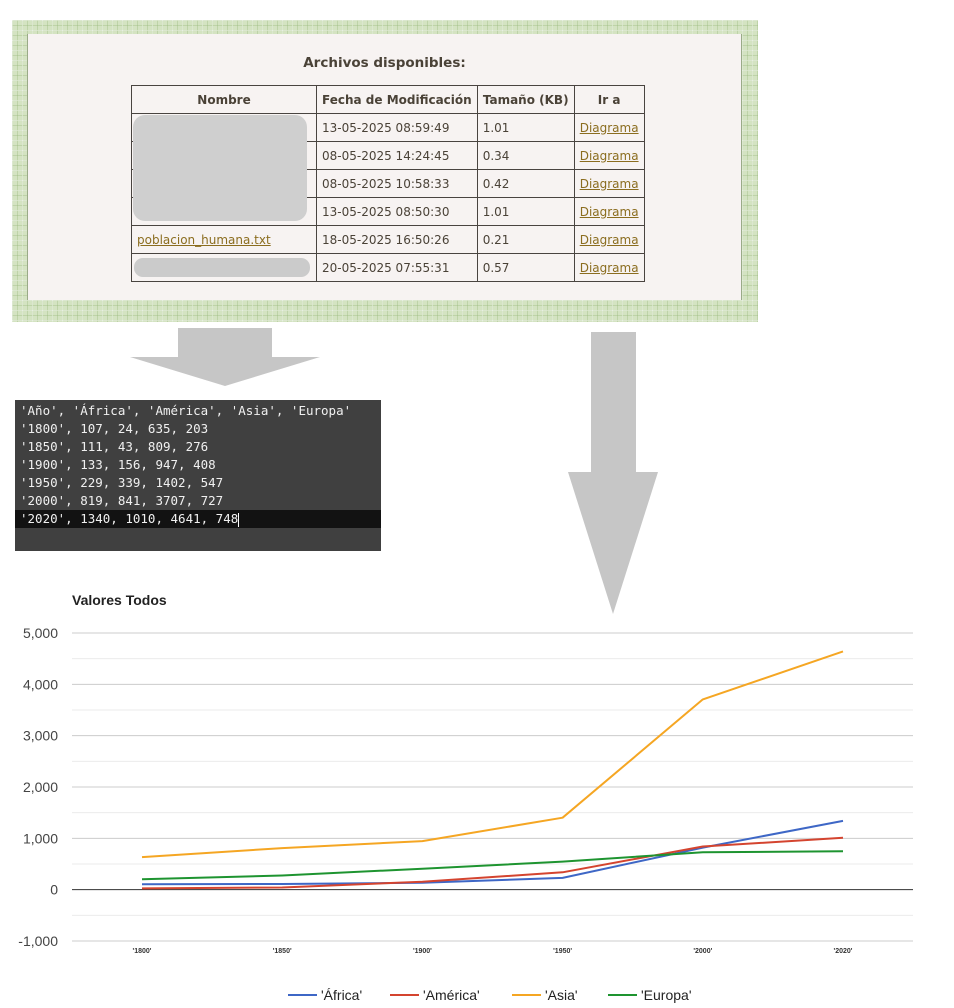 Image resolution: width=954 pixels, height=1008 pixels. What do you see at coordinates (666, 995) in the screenshot?
I see `legend-label: 'Europa'` at bounding box center [666, 995].